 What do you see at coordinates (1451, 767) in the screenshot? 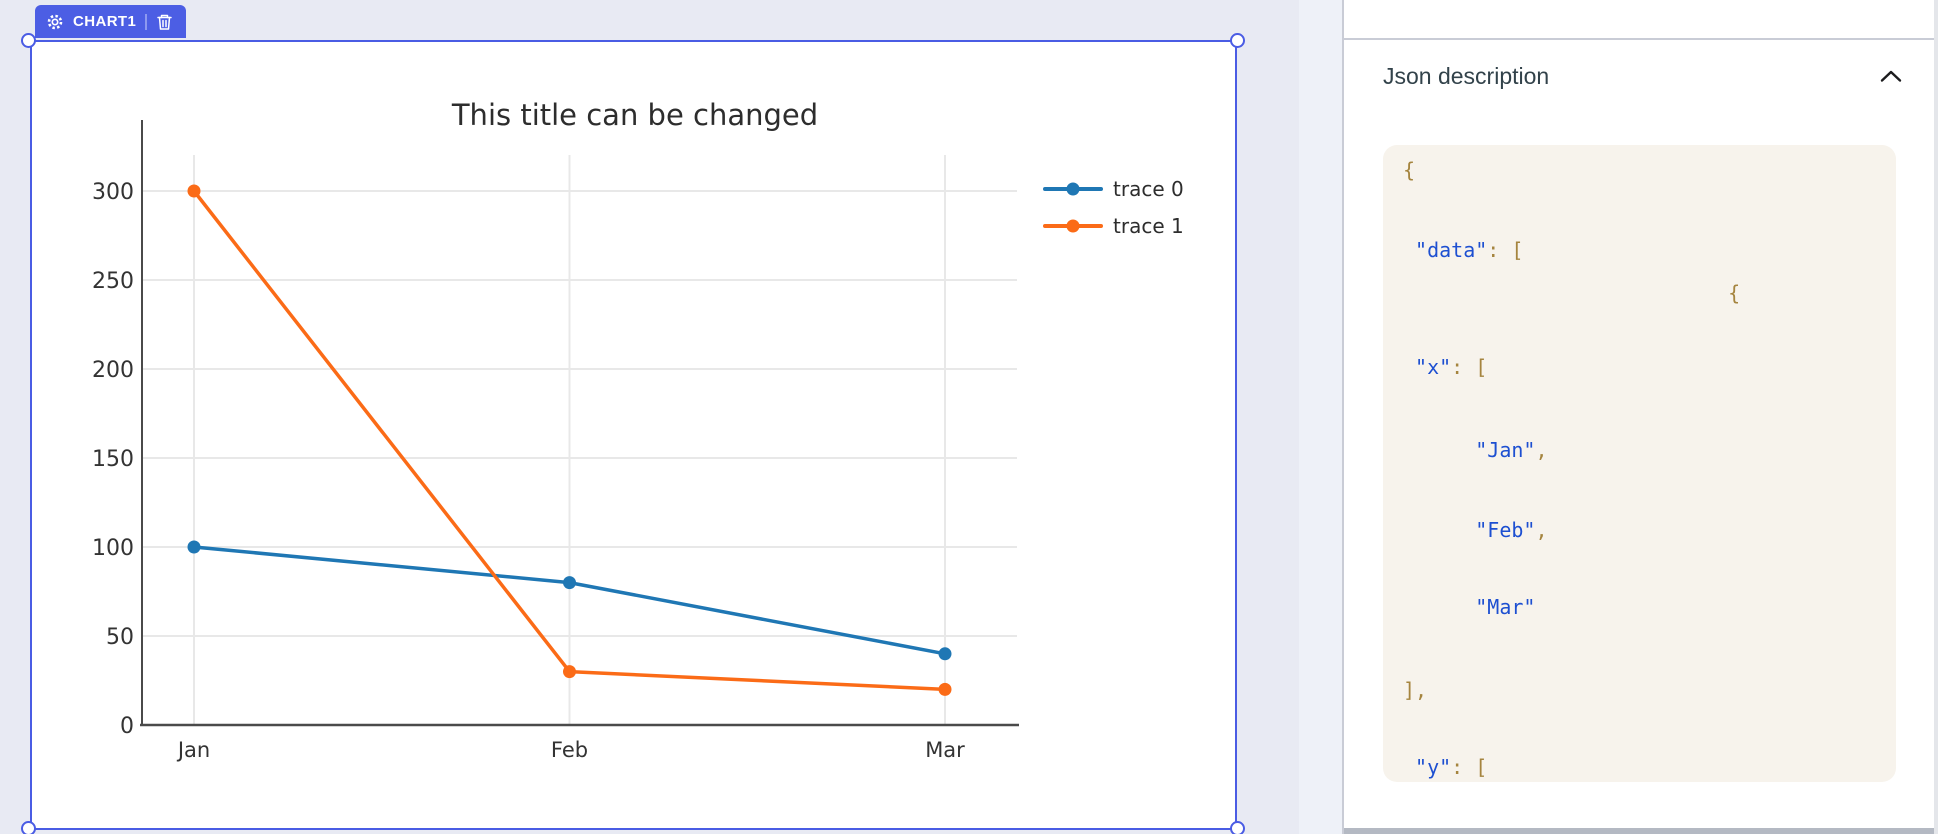
I see `code-line: "y": [` at bounding box center [1451, 767].